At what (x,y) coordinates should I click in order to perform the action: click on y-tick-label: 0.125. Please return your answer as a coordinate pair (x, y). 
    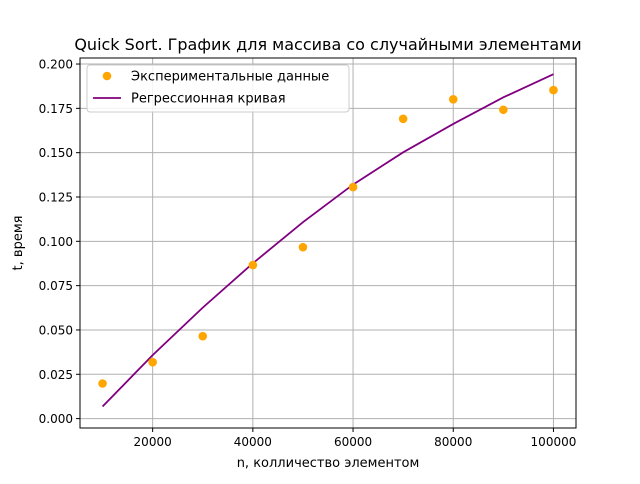
    Looking at the image, I should click on (56, 197).